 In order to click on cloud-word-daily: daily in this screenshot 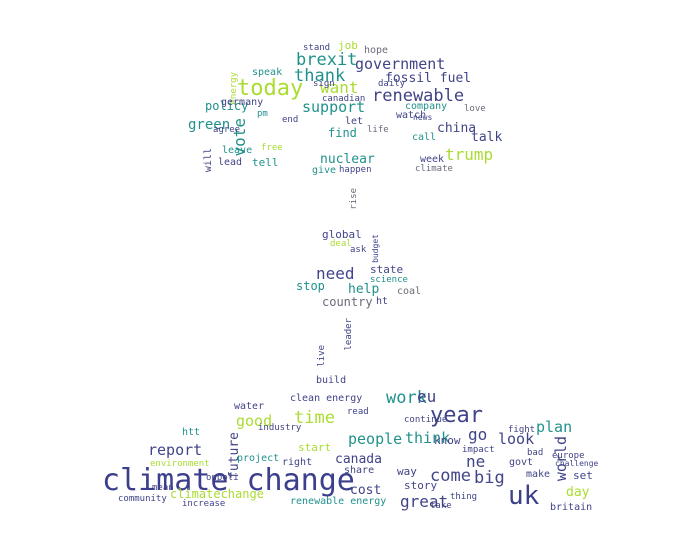, I will do `click(392, 84)`.